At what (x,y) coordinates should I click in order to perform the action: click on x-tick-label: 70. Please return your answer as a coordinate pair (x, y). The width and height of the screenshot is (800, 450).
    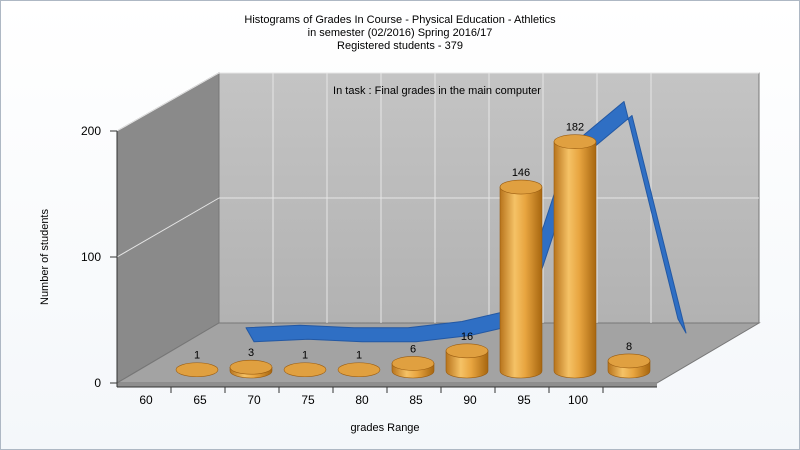
    Looking at the image, I should click on (254, 400).